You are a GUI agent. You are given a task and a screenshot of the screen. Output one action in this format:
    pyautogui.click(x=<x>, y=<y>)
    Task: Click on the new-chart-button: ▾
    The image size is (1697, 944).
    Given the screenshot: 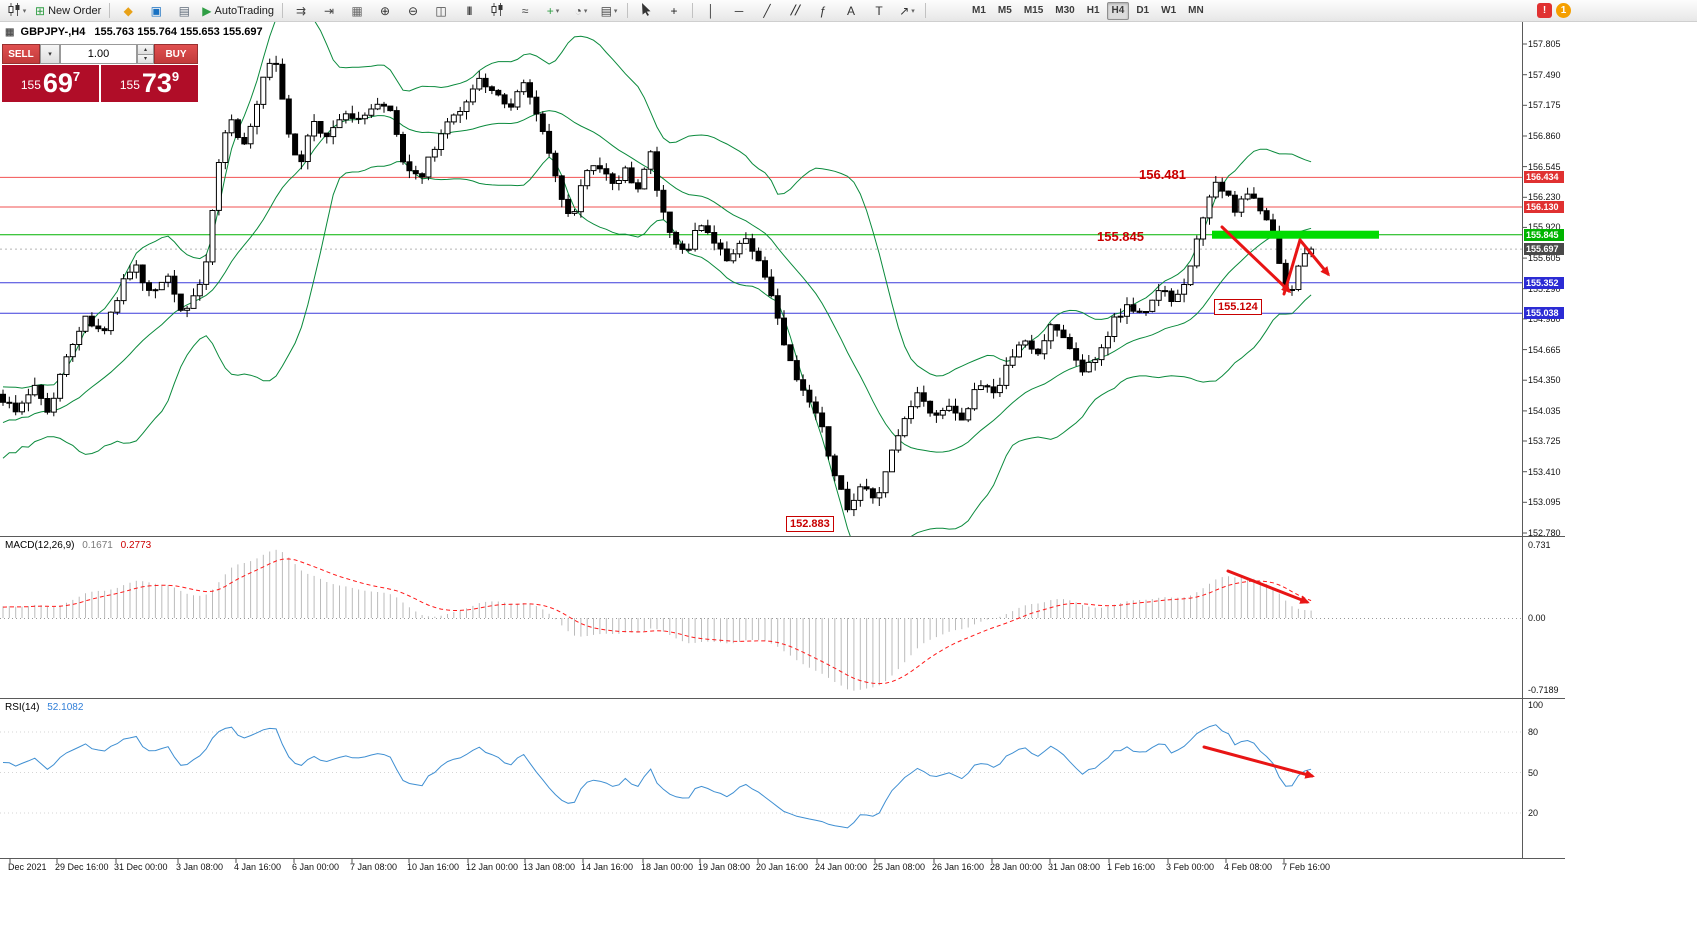 What is the action you would take?
    pyautogui.click(x=17, y=11)
    